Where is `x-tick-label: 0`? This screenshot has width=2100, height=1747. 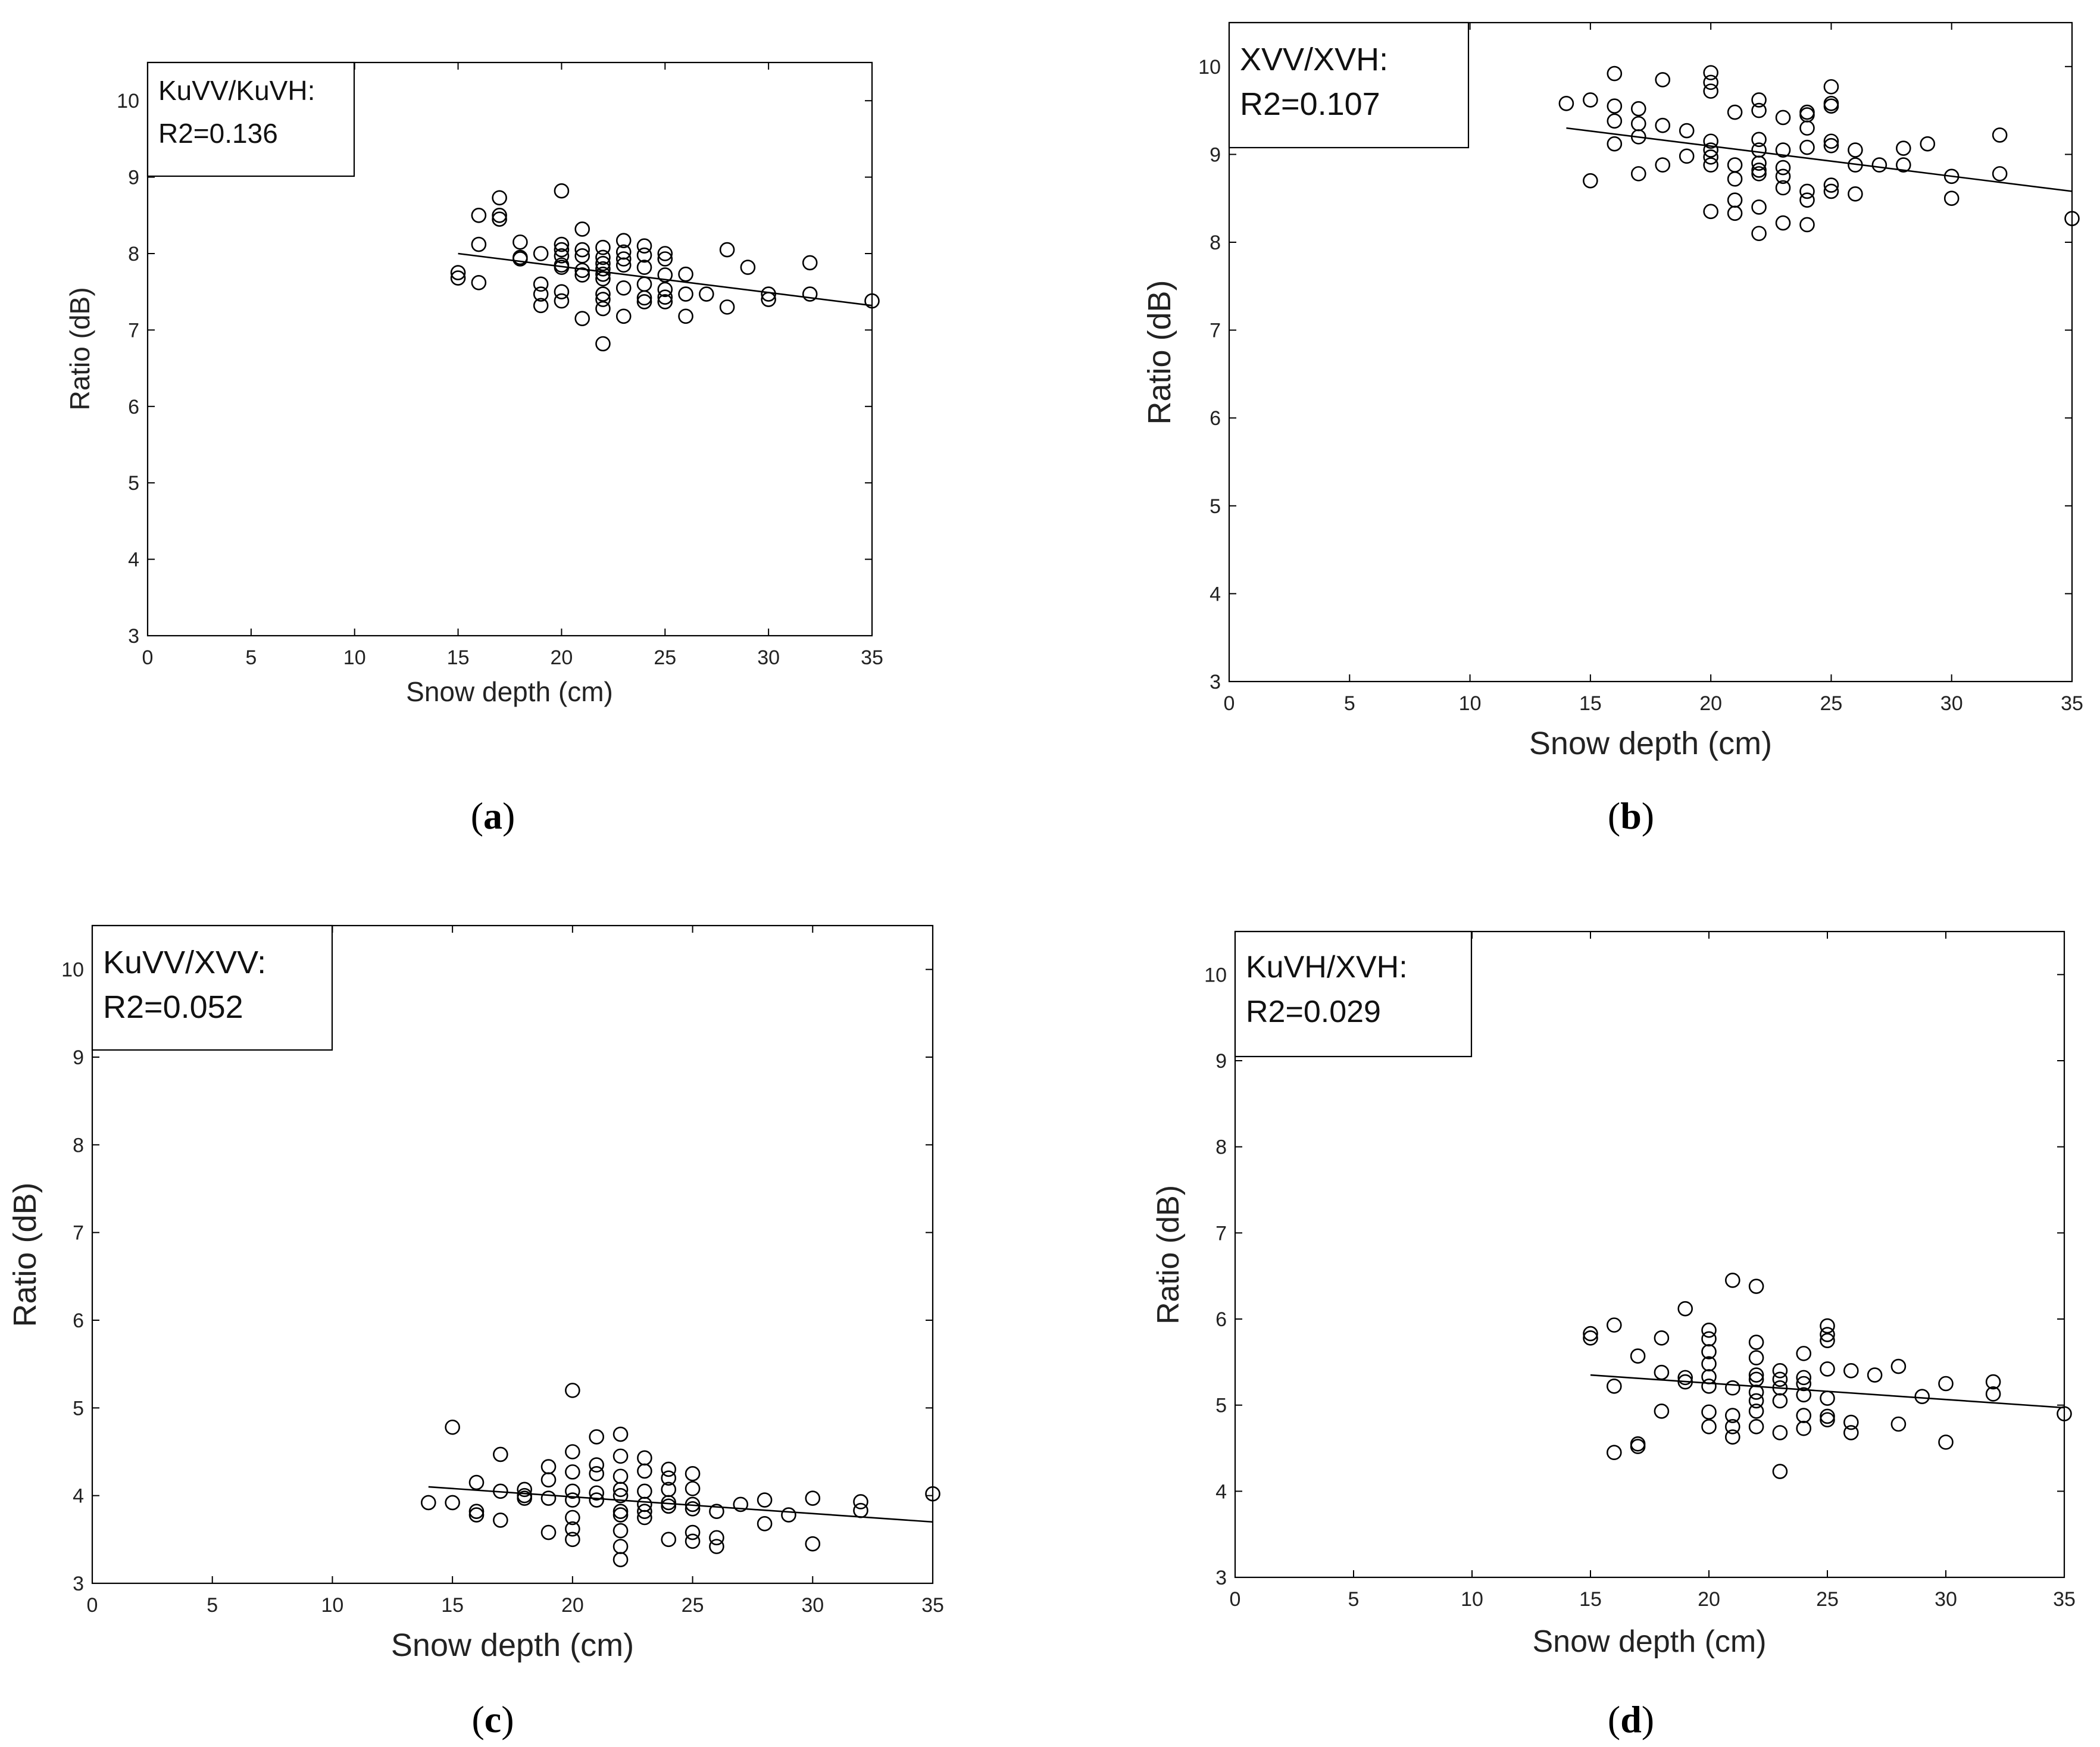 x-tick-label: 0 is located at coordinates (1229, 703).